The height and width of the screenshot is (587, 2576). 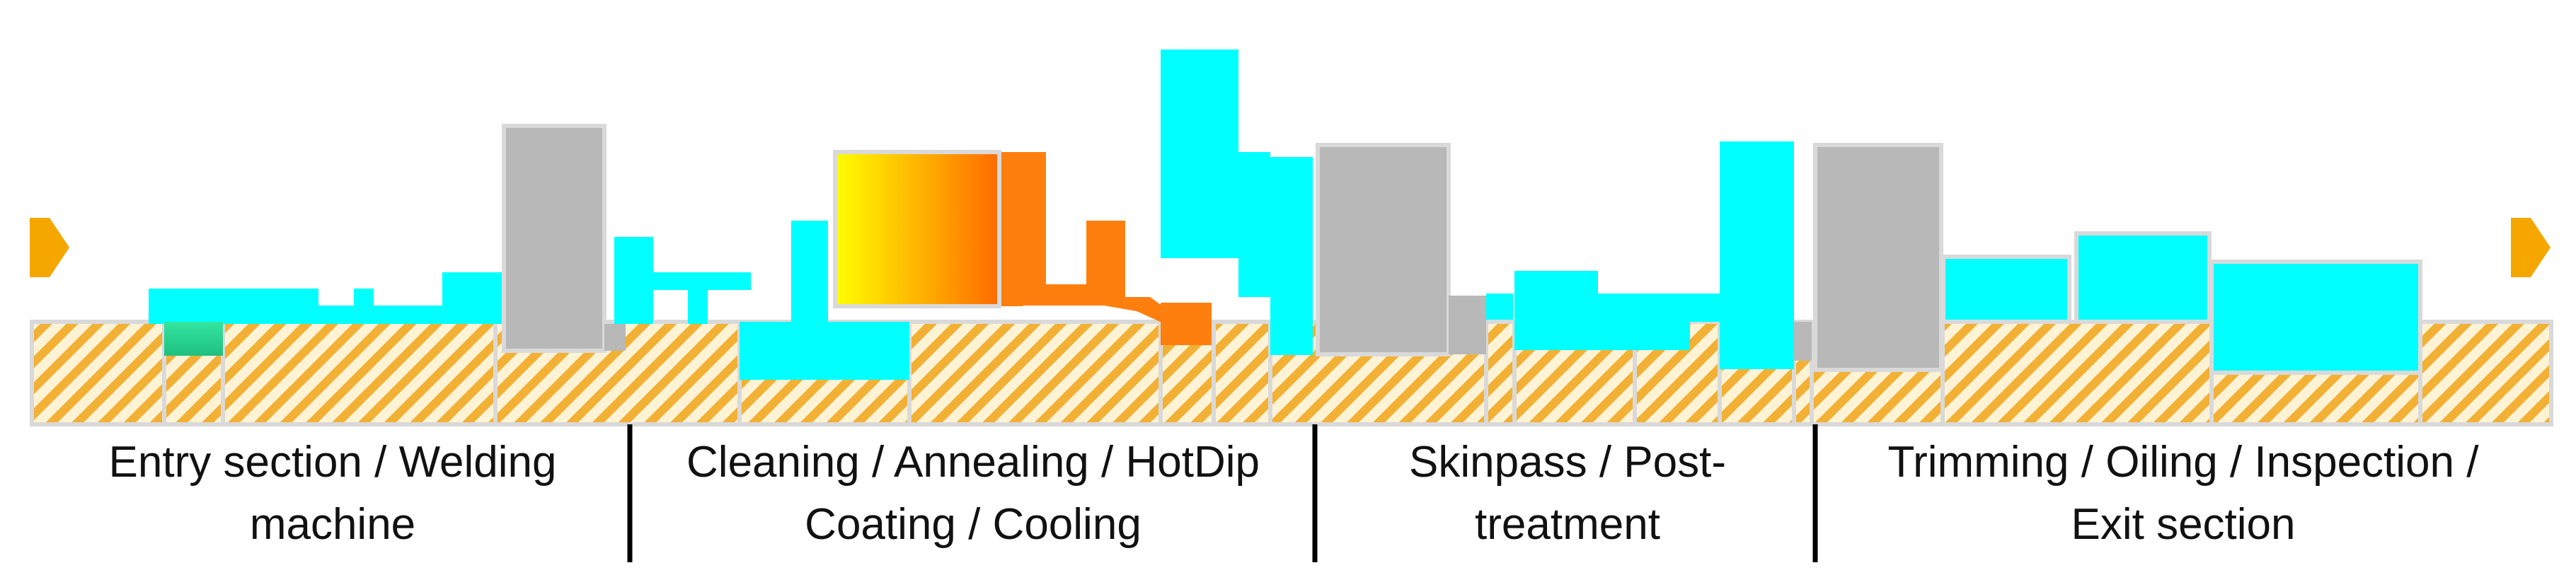 What do you see at coordinates (332, 462) in the screenshot?
I see `section-label-entry-line1: Entry section / Welding` at bounding box center [332, 462].